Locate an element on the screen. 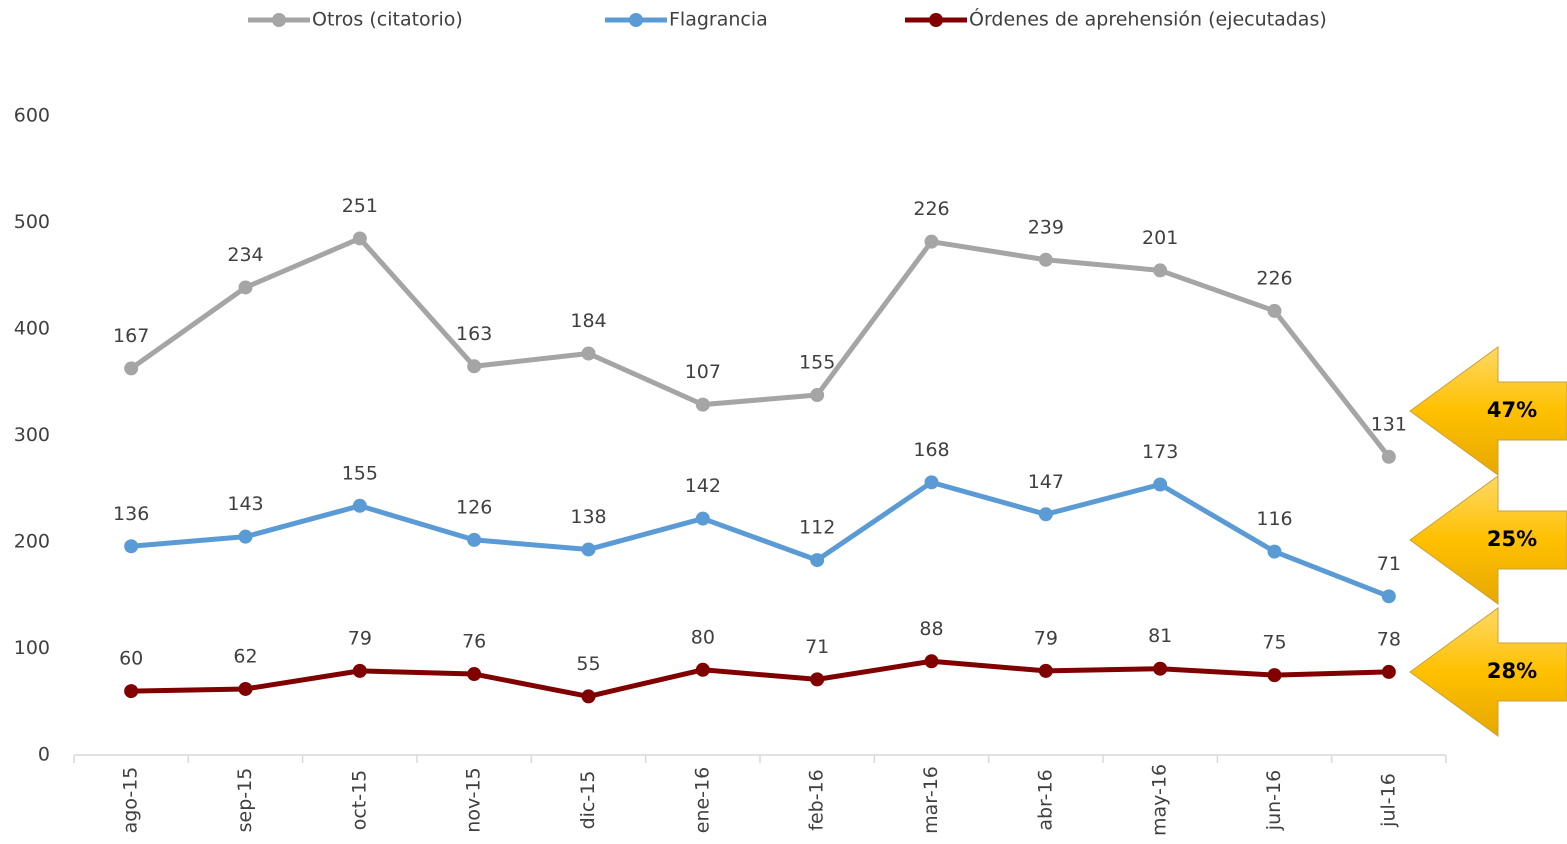 The height and width of the screenshot is (844, 1567). data-label: 239 is located at coordinates (1046, 227).